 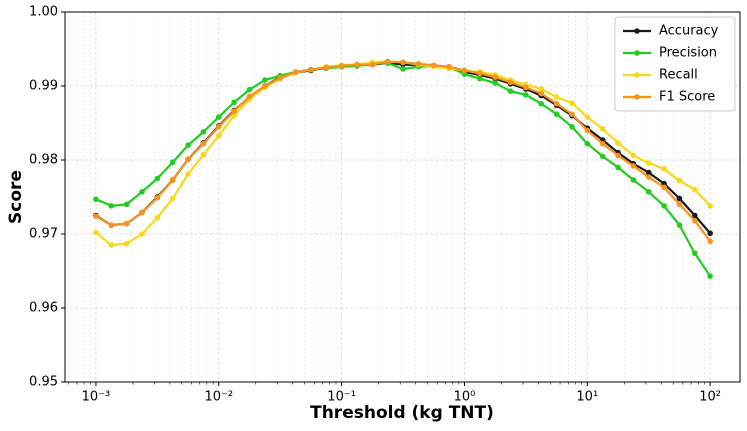 I want to click on y-tick-label: 0.95, so click(x=43, y=382).